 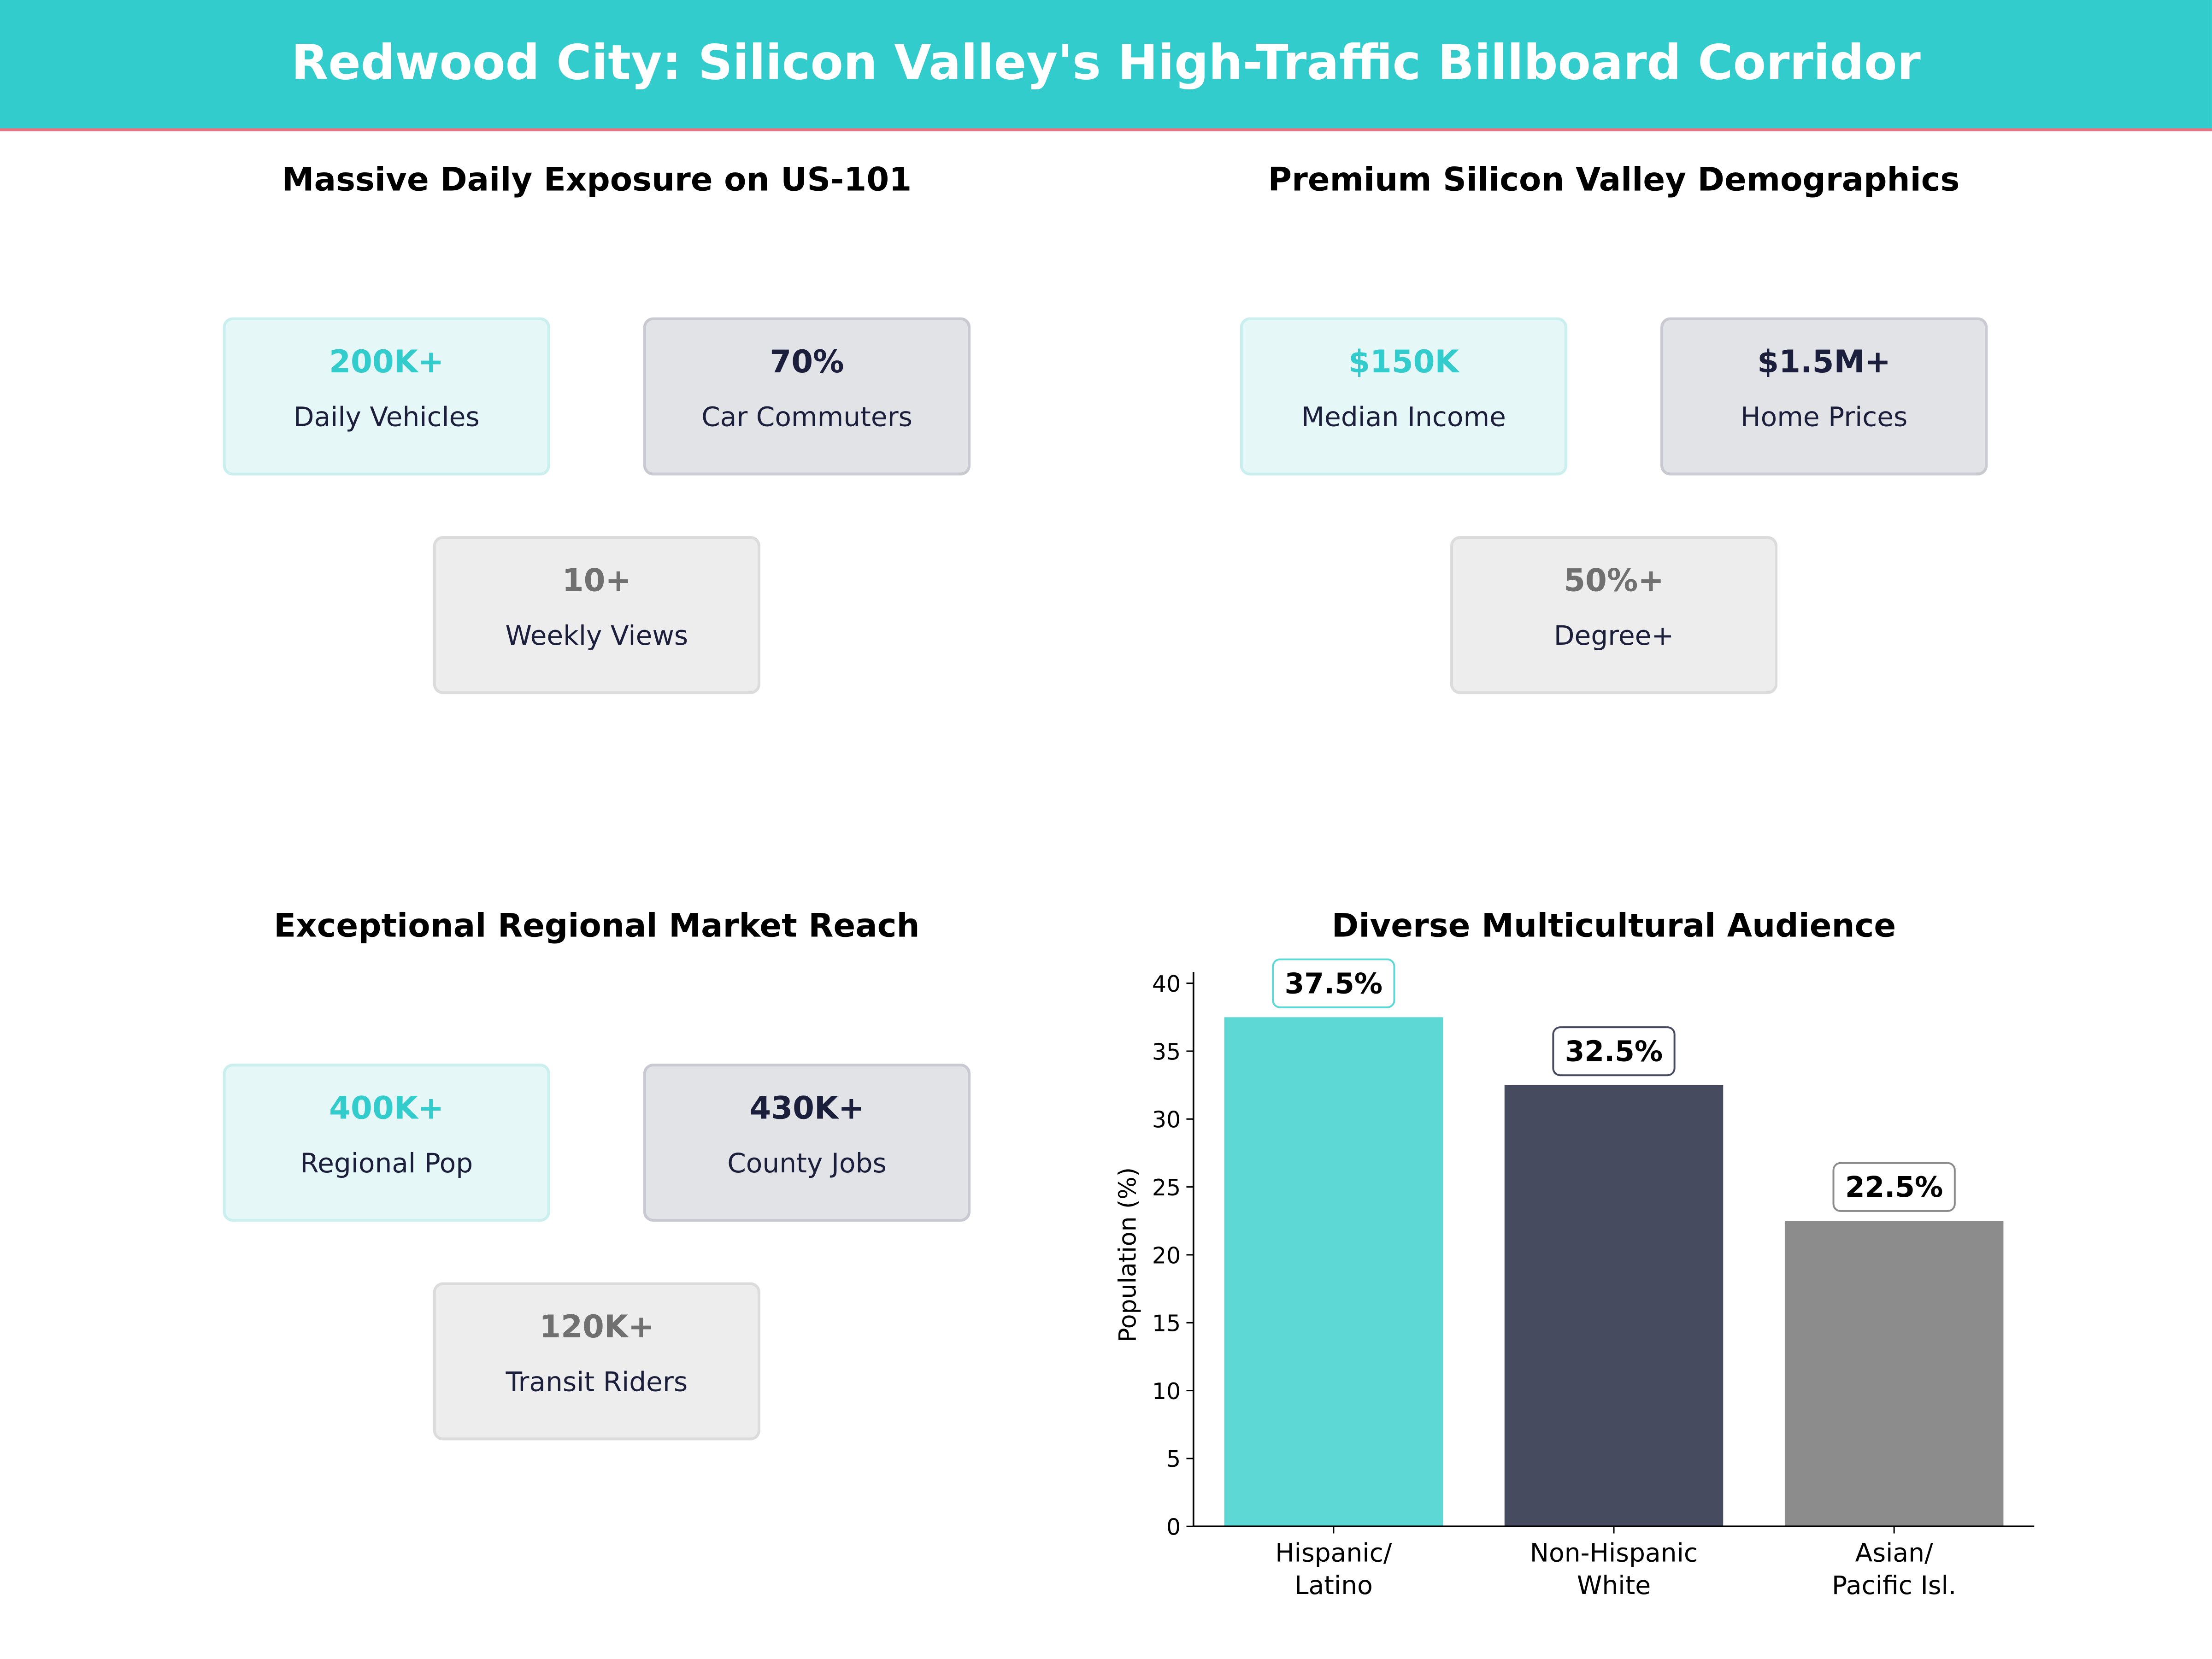 I want to click on stat-value: 50%+, so click(x=1614, y=582).